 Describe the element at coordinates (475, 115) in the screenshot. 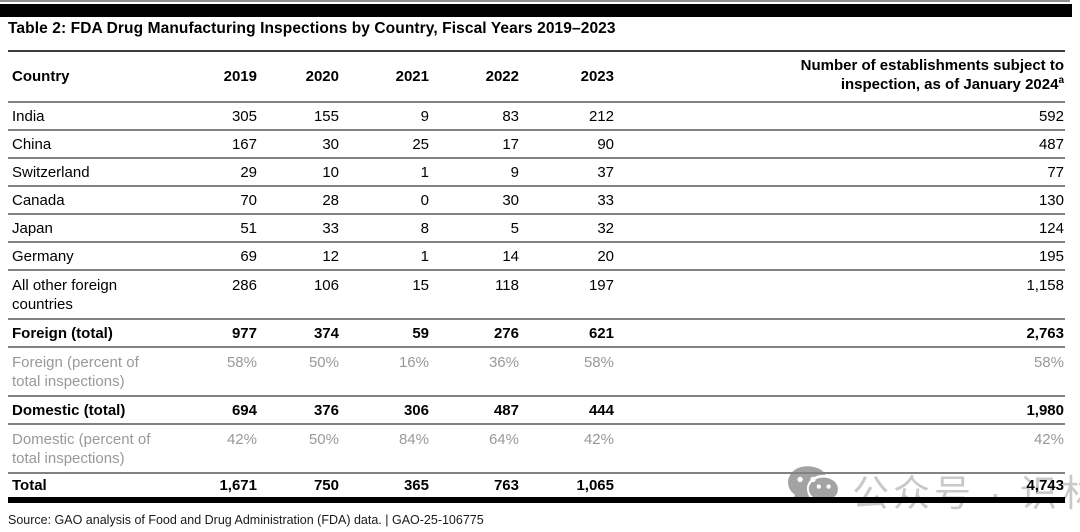

I see `value-cell: 83` at that location.